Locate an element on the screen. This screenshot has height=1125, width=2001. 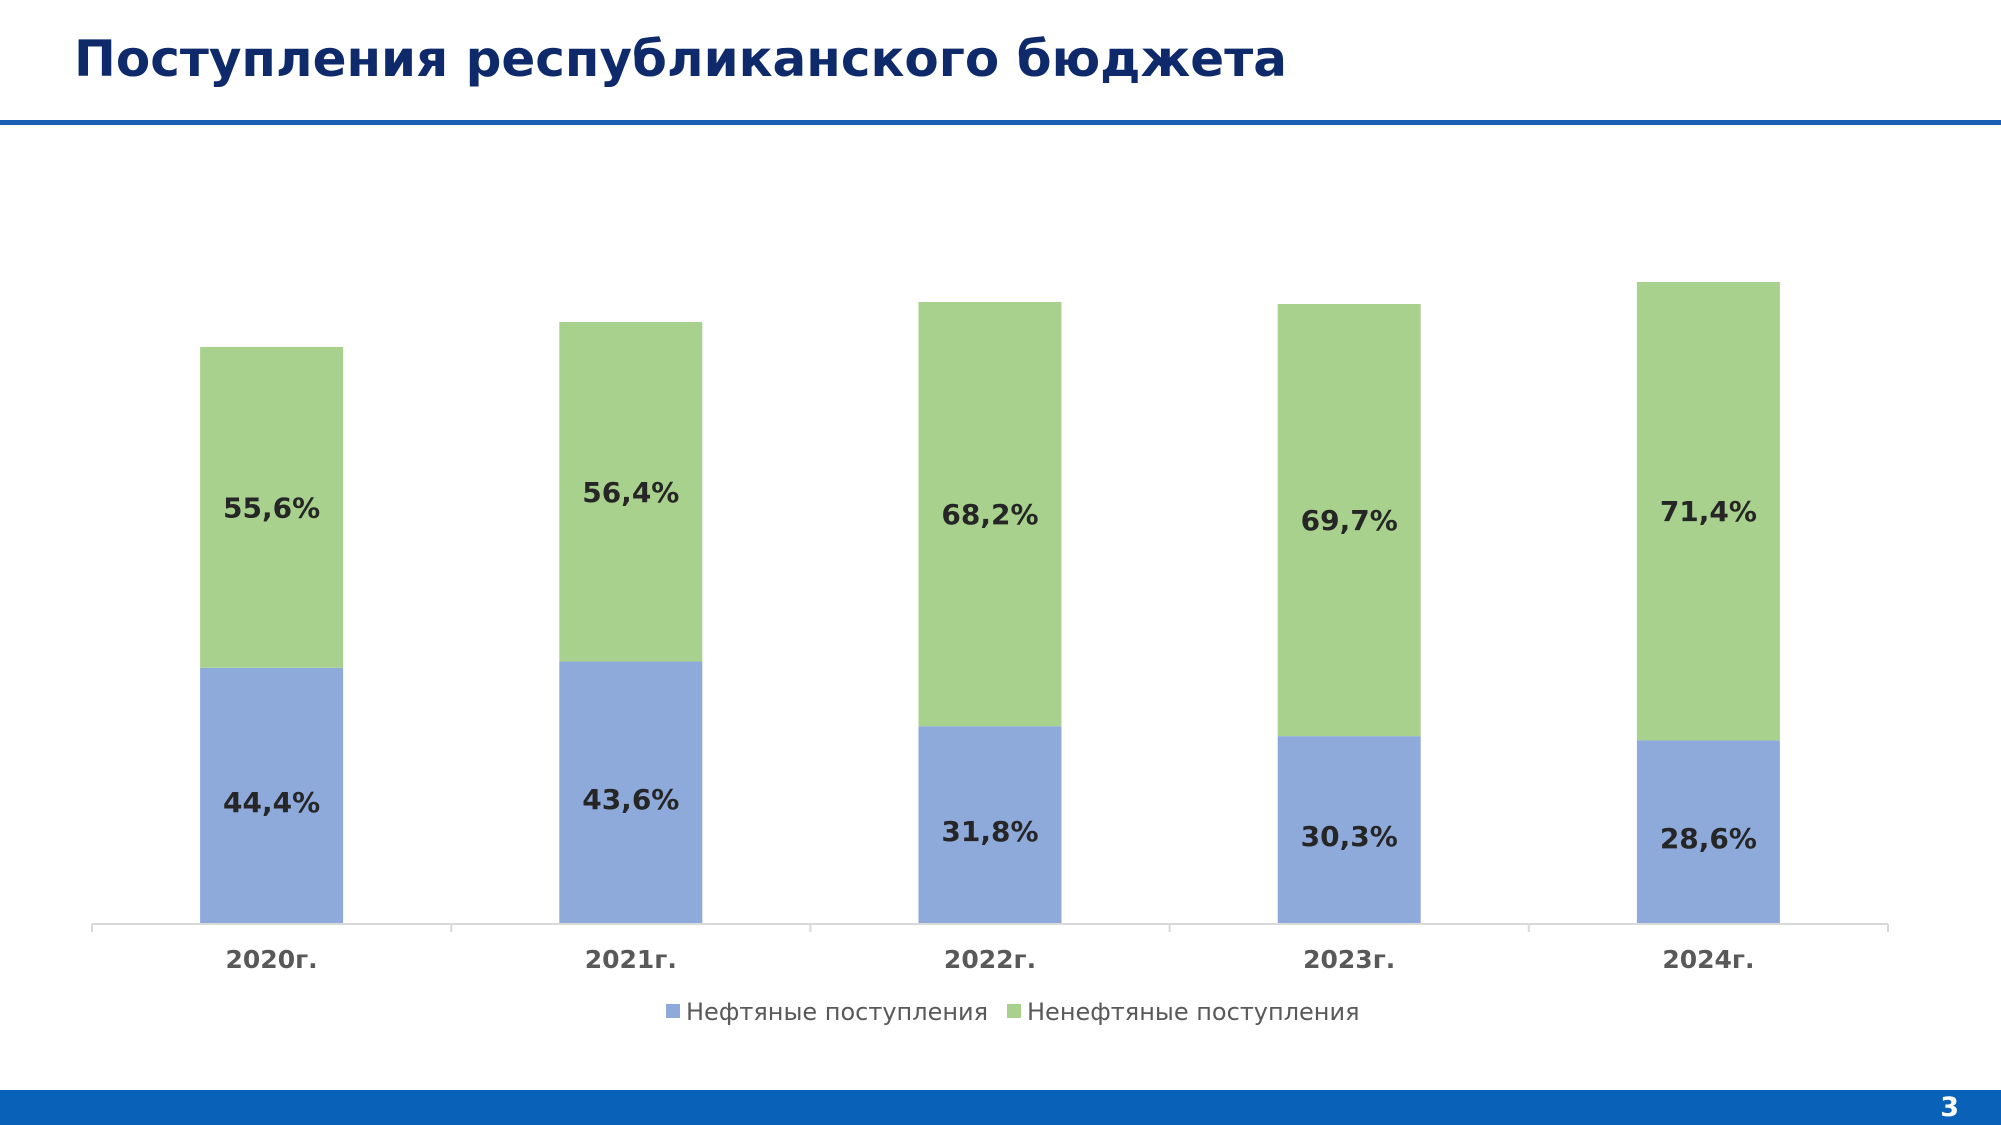
data-label-oil-1: 44,4% is located at coordinates (271, 802).